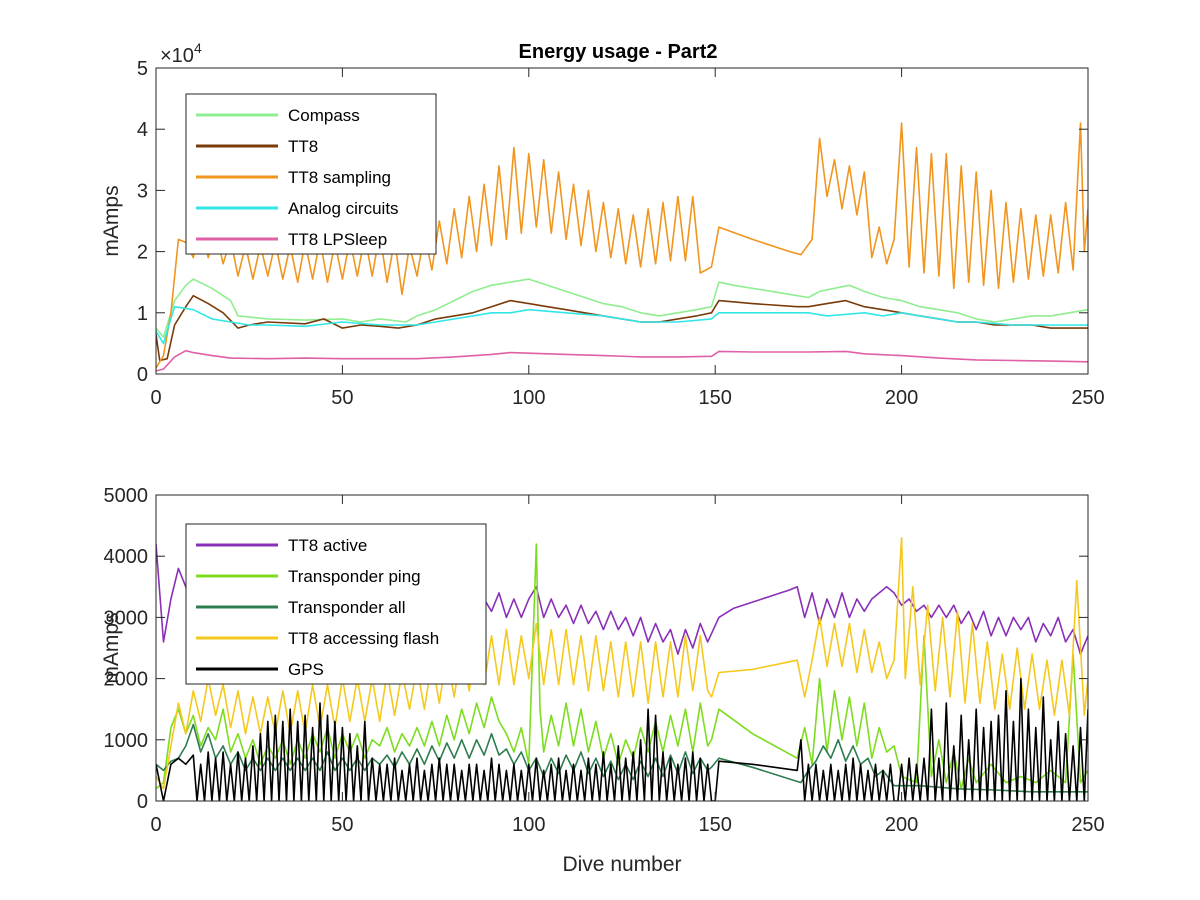 This screenshot has height=900, width=1200. What do you see at coordinates (363, 638) in the screenshot?
I see `legend-label: TT8 accessing flash` at bounding box center [363, 638].